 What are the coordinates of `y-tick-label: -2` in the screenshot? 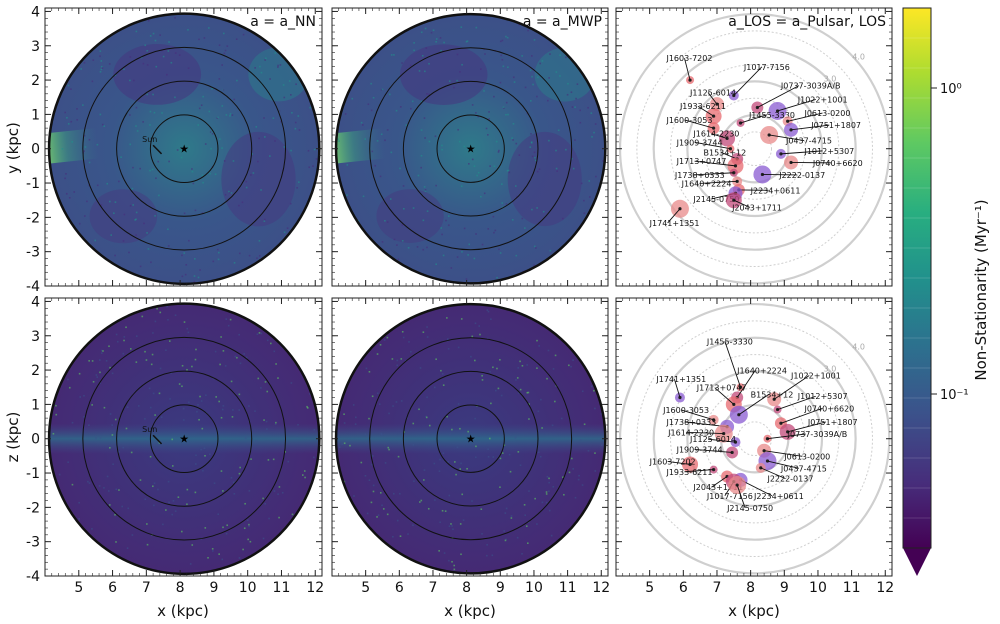 It's located at (33, 218).